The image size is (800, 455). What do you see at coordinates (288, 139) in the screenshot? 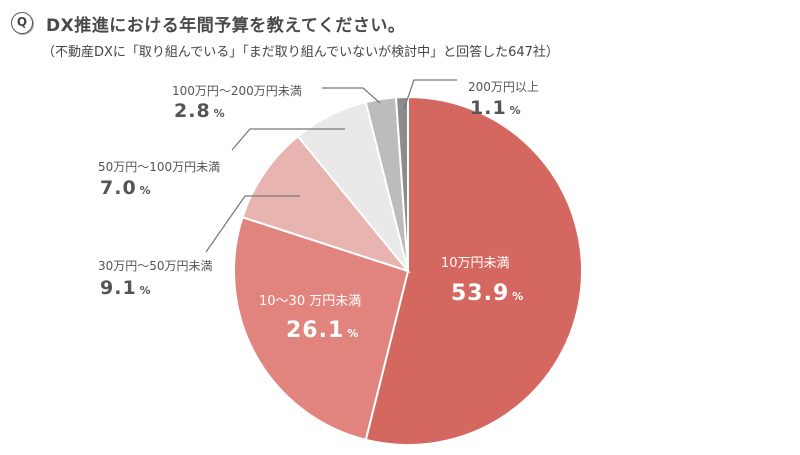
I see `leader-line-50-100man` at bounding box center [288, 139].